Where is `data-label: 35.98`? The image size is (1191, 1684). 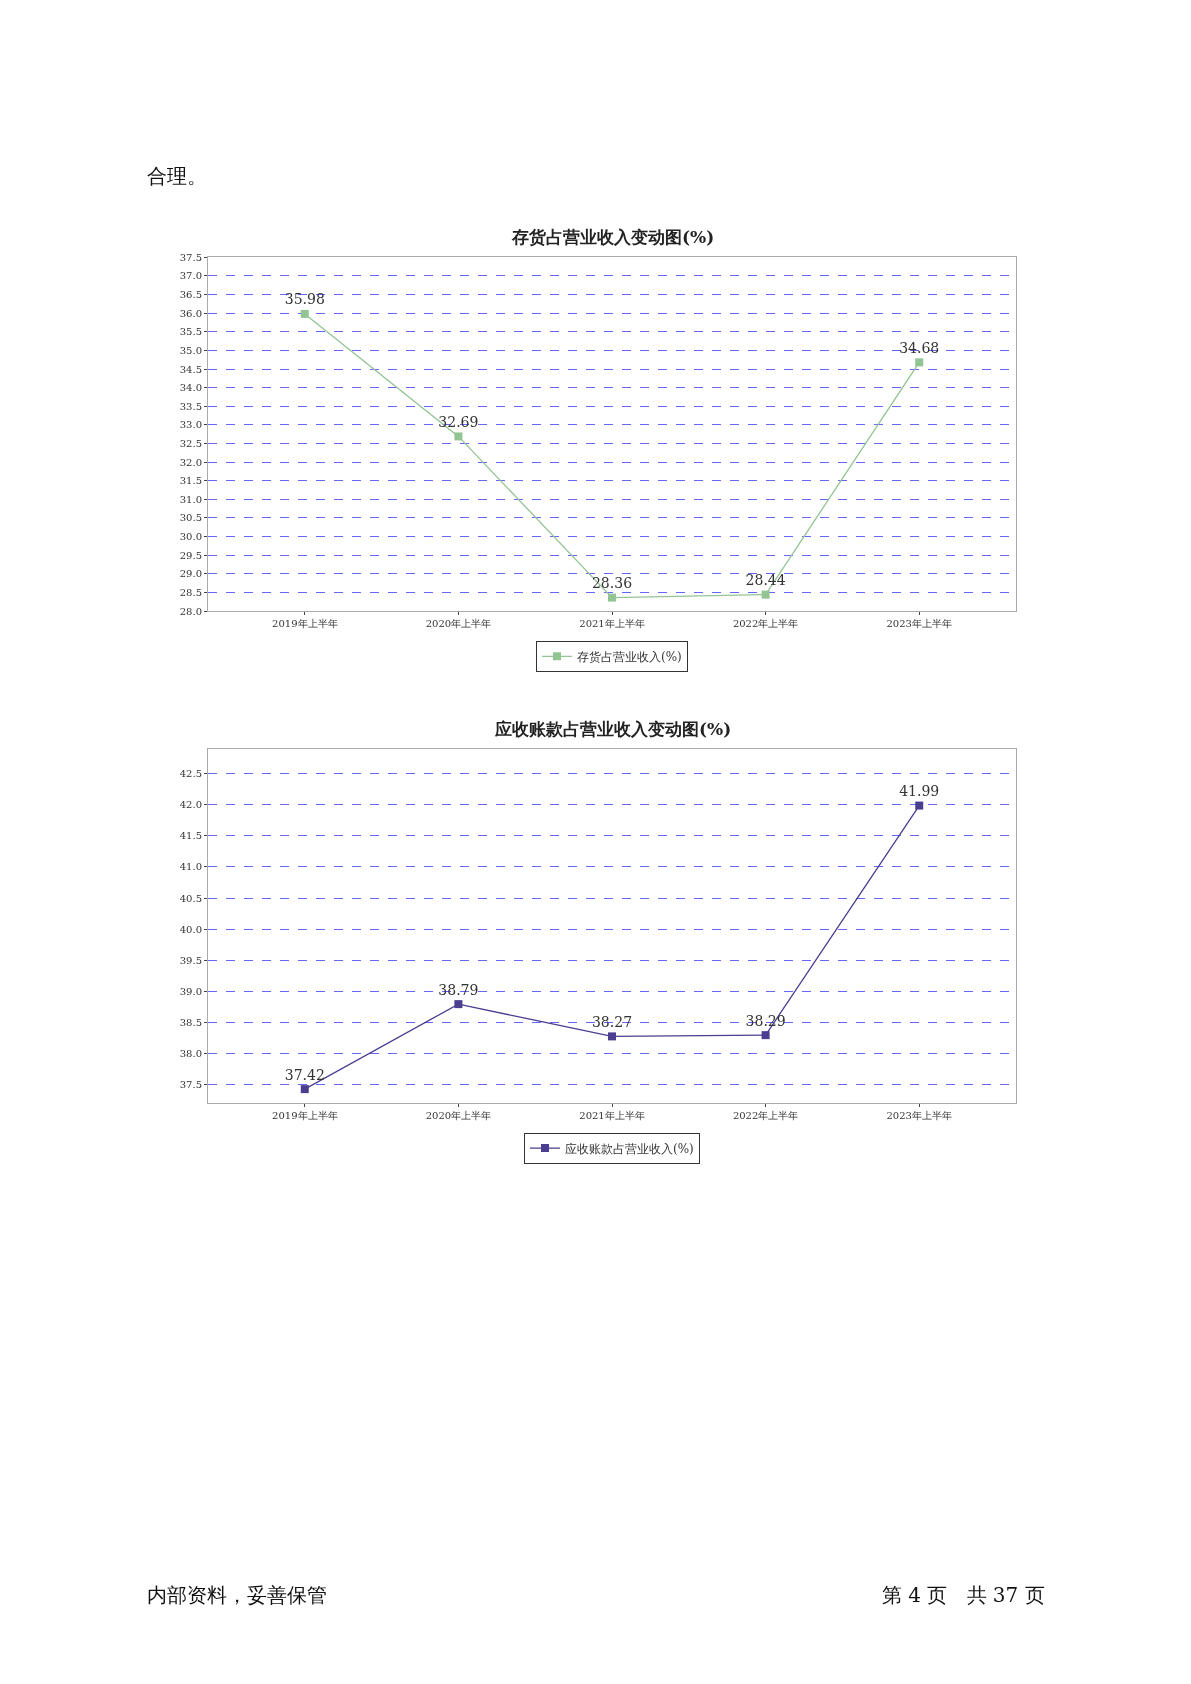
data-label: 35.98 is located at coordinates (304, 299).